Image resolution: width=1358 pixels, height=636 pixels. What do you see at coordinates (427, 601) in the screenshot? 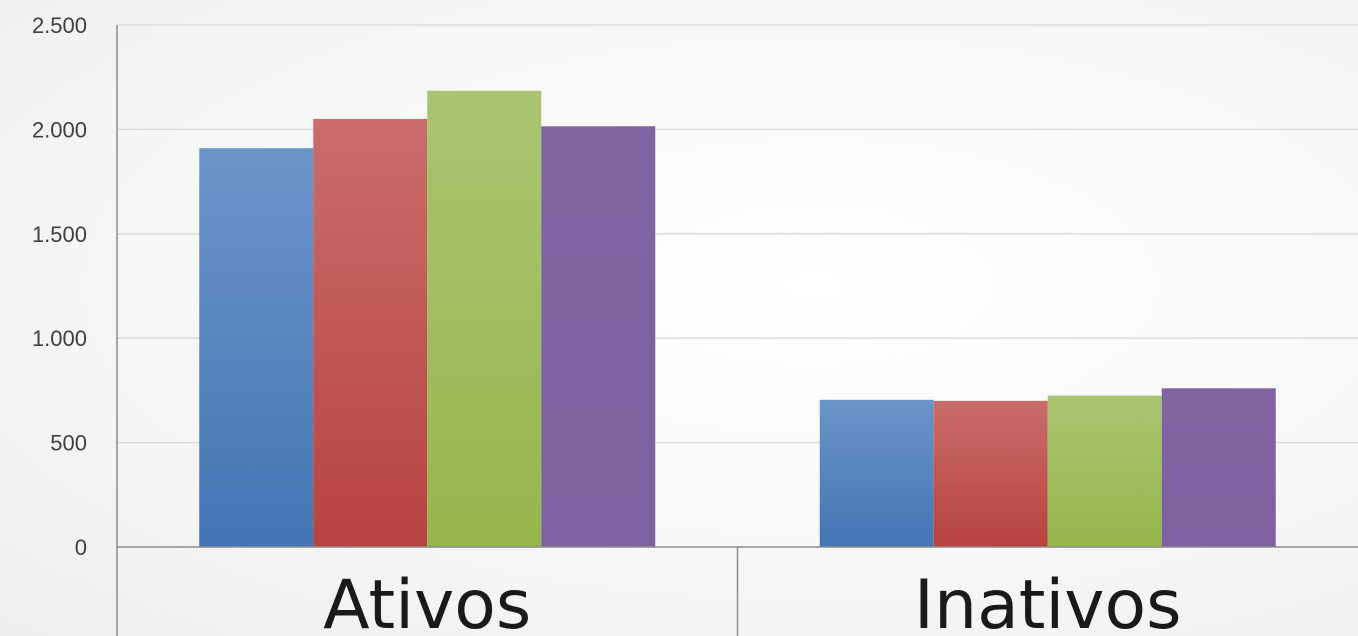
I see `category-label-ativos: Ativos` at bounding box center [427, 601].